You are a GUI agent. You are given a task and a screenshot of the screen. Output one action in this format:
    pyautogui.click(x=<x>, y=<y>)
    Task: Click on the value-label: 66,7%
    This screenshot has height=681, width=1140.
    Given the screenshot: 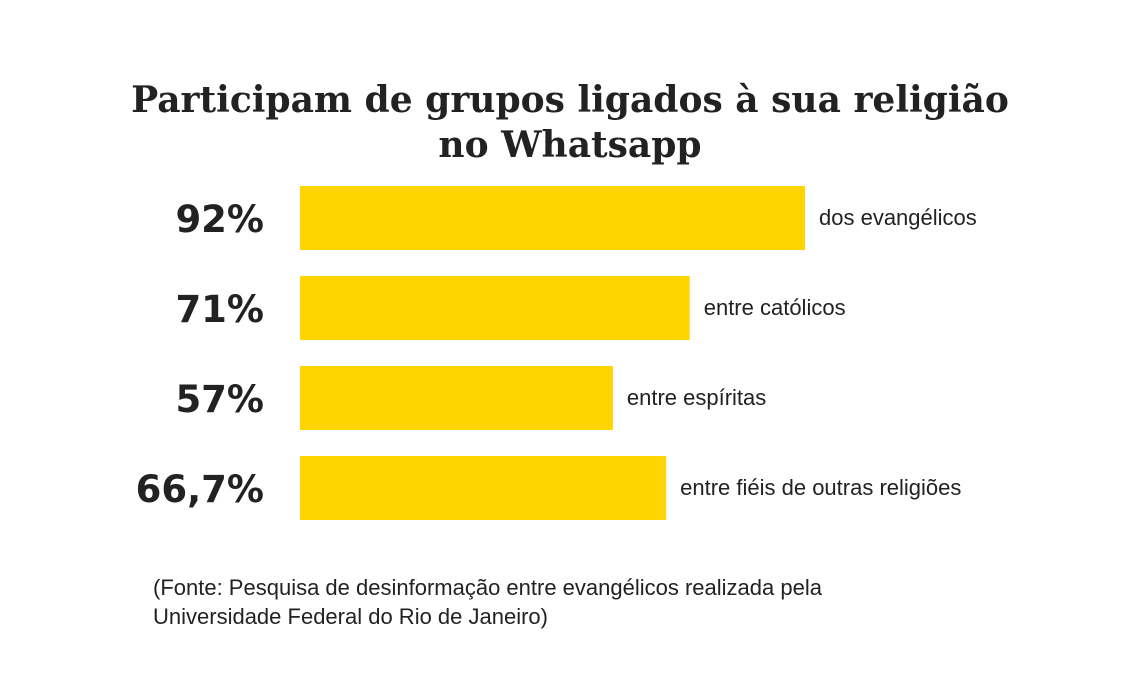 What is the action you would take?
    pyautogui.click(x=200, y=489)
    